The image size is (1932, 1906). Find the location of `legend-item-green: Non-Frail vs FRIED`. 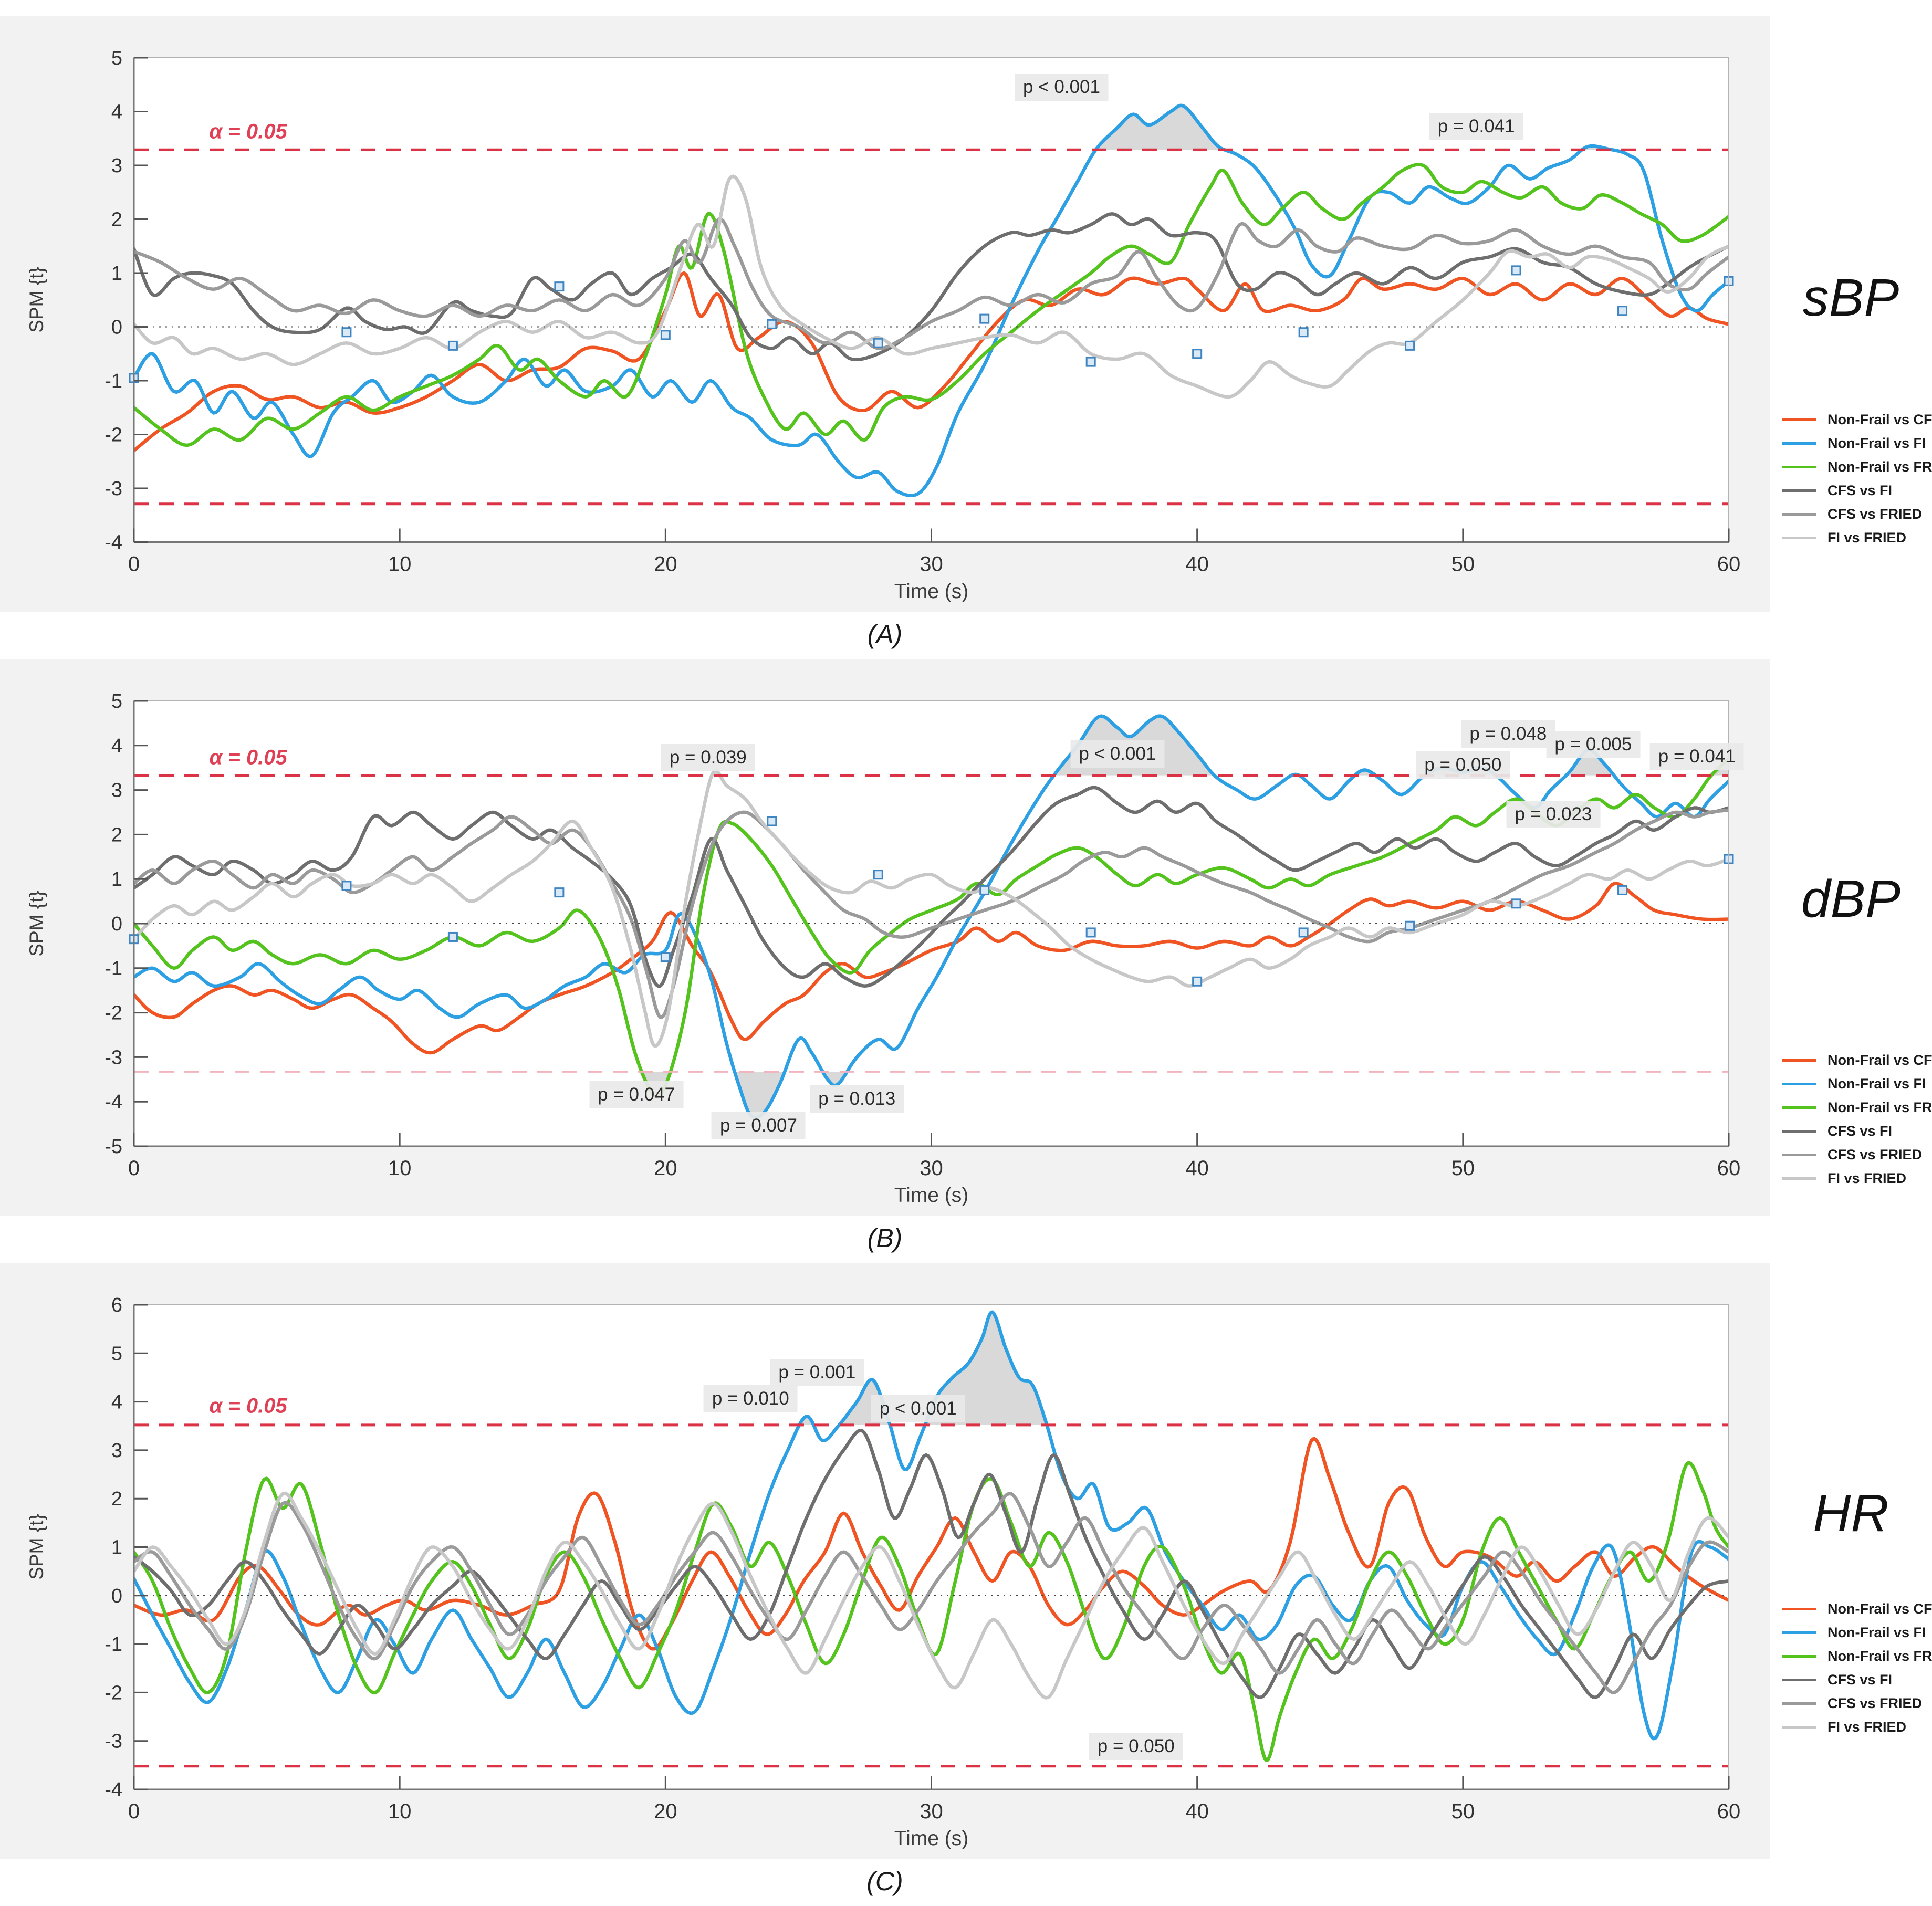

legend-item-green: Non-Frail vs FRIED is located at coordinates (1857, 467).